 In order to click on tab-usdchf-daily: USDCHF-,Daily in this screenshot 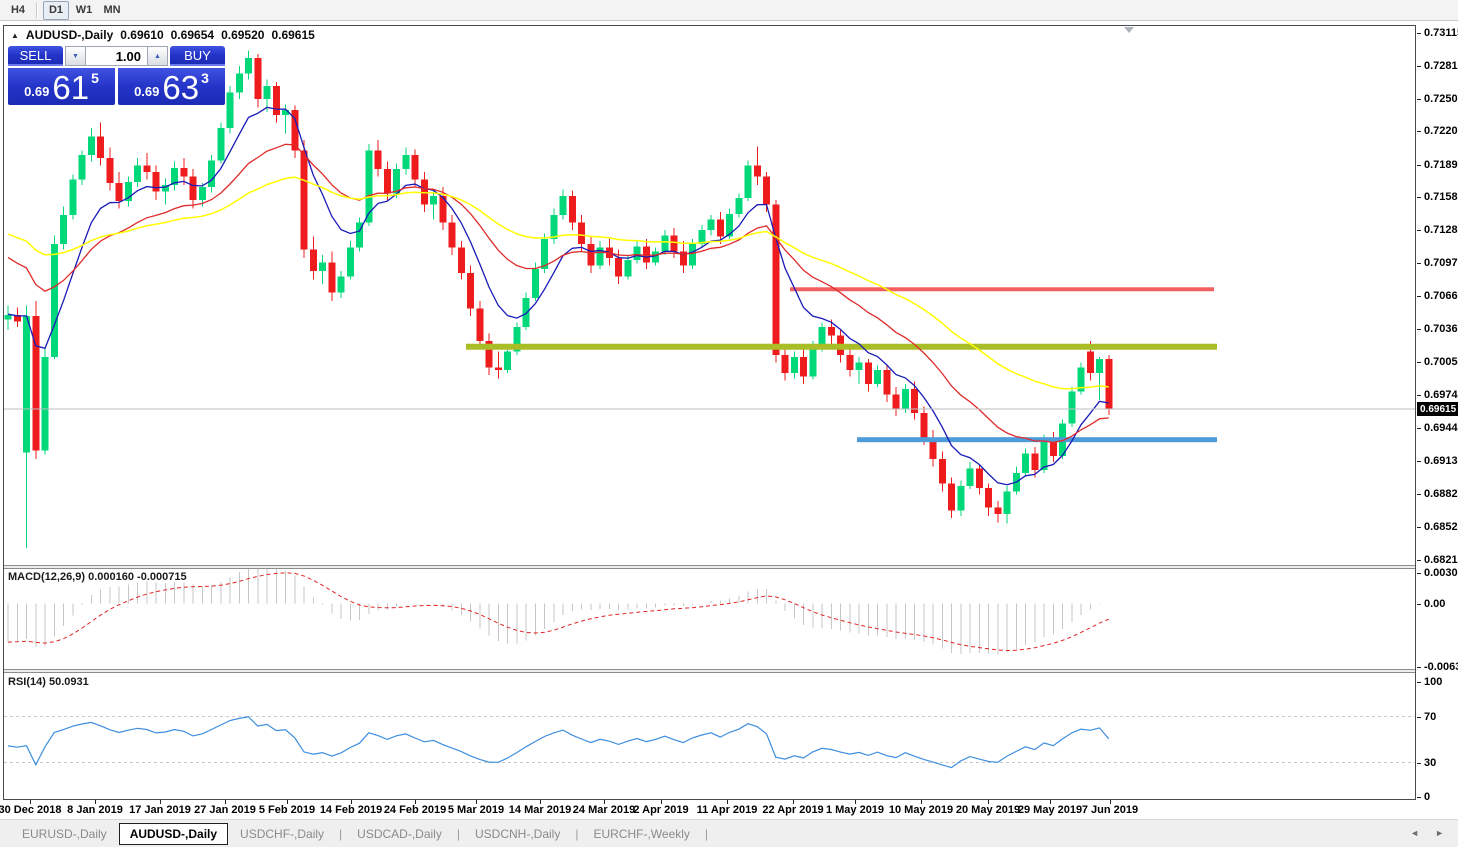, I will do `click(282, 833)`.